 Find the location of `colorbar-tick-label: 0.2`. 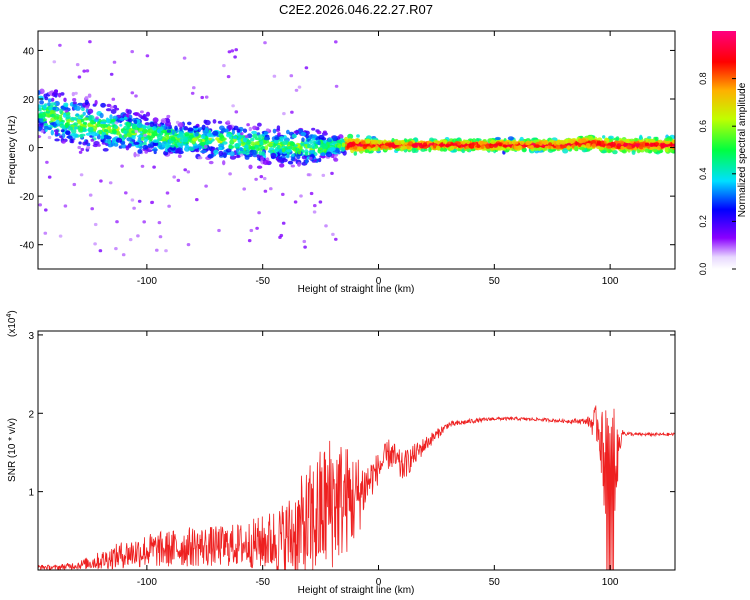

colorbar-tick-label: 0.2 is located at coordinates (703, 221).